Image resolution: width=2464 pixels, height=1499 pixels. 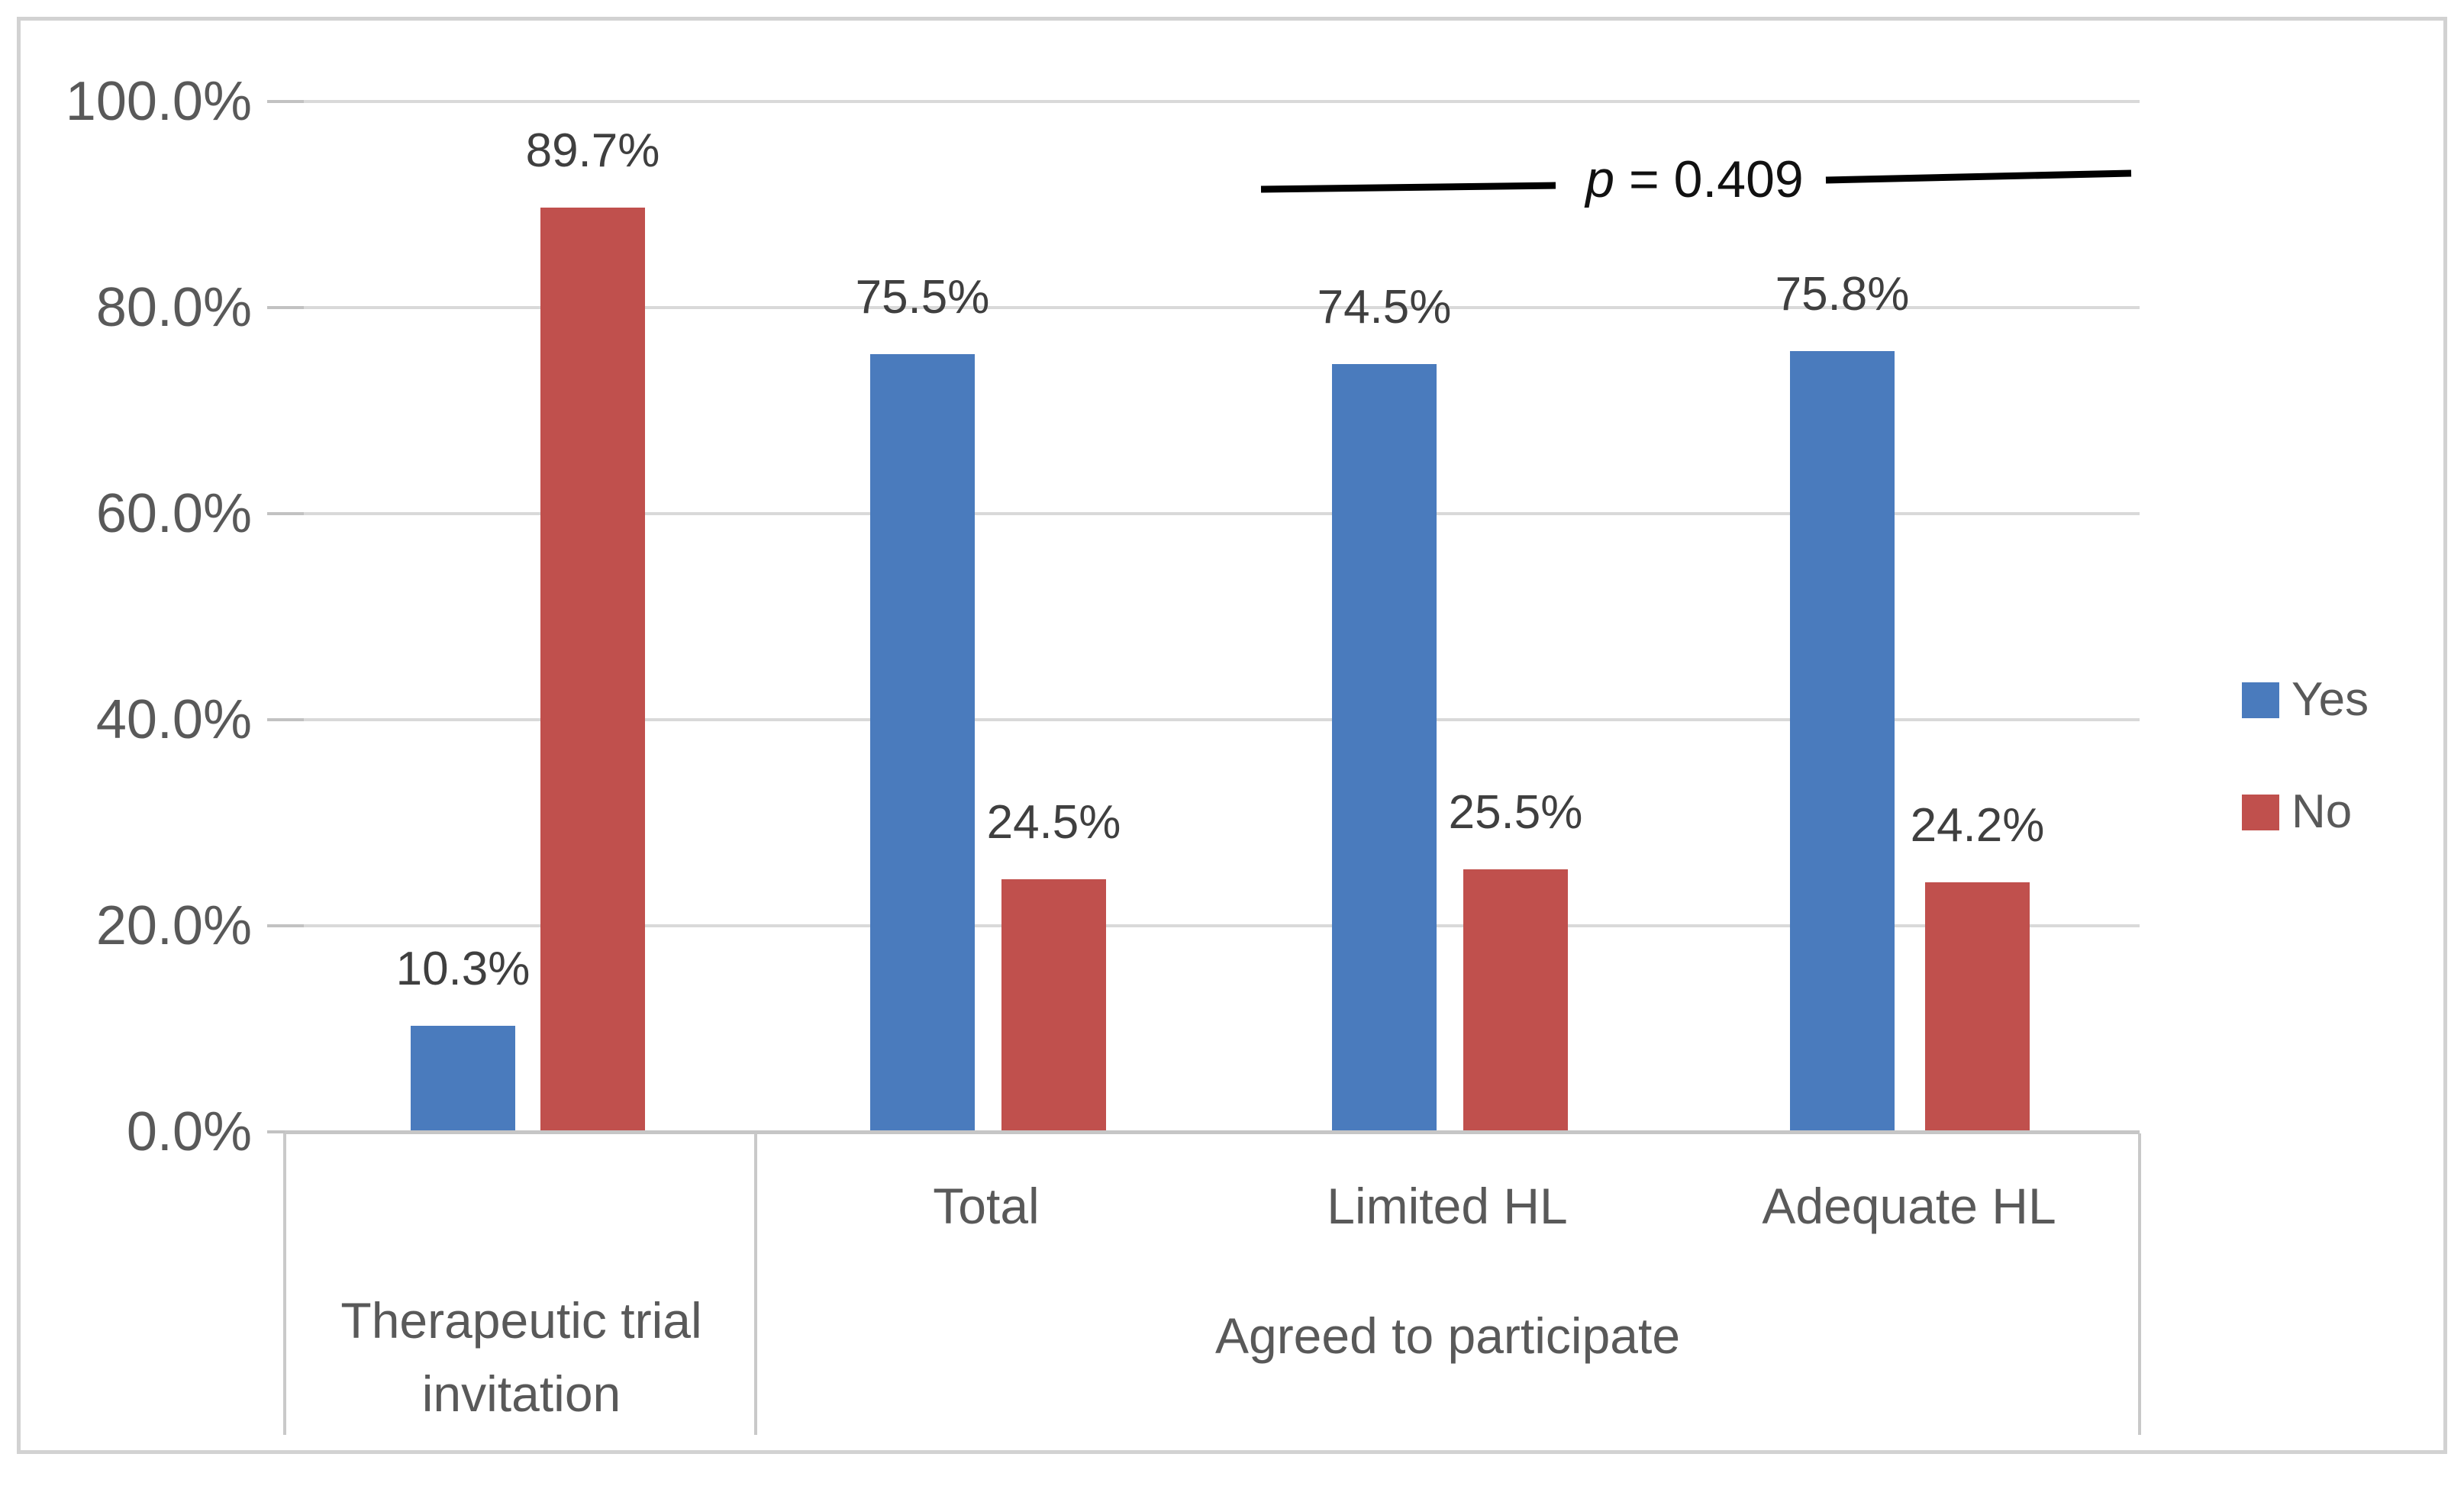 I want to click on p-symbol: p, so click(x=1600, y=179).